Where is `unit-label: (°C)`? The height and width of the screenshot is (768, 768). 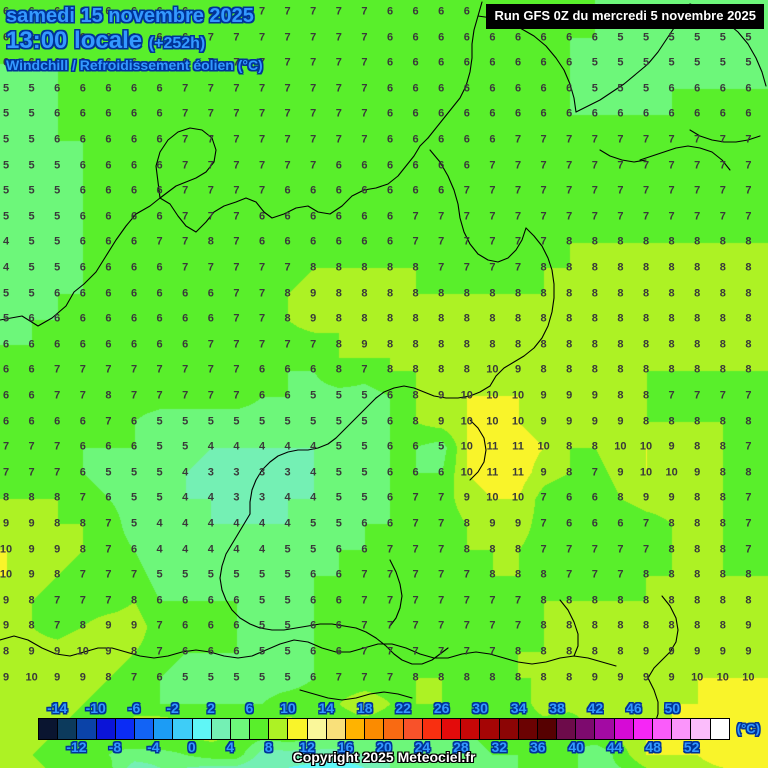
unit-label: (°C) is located at coordinates (748, 728).